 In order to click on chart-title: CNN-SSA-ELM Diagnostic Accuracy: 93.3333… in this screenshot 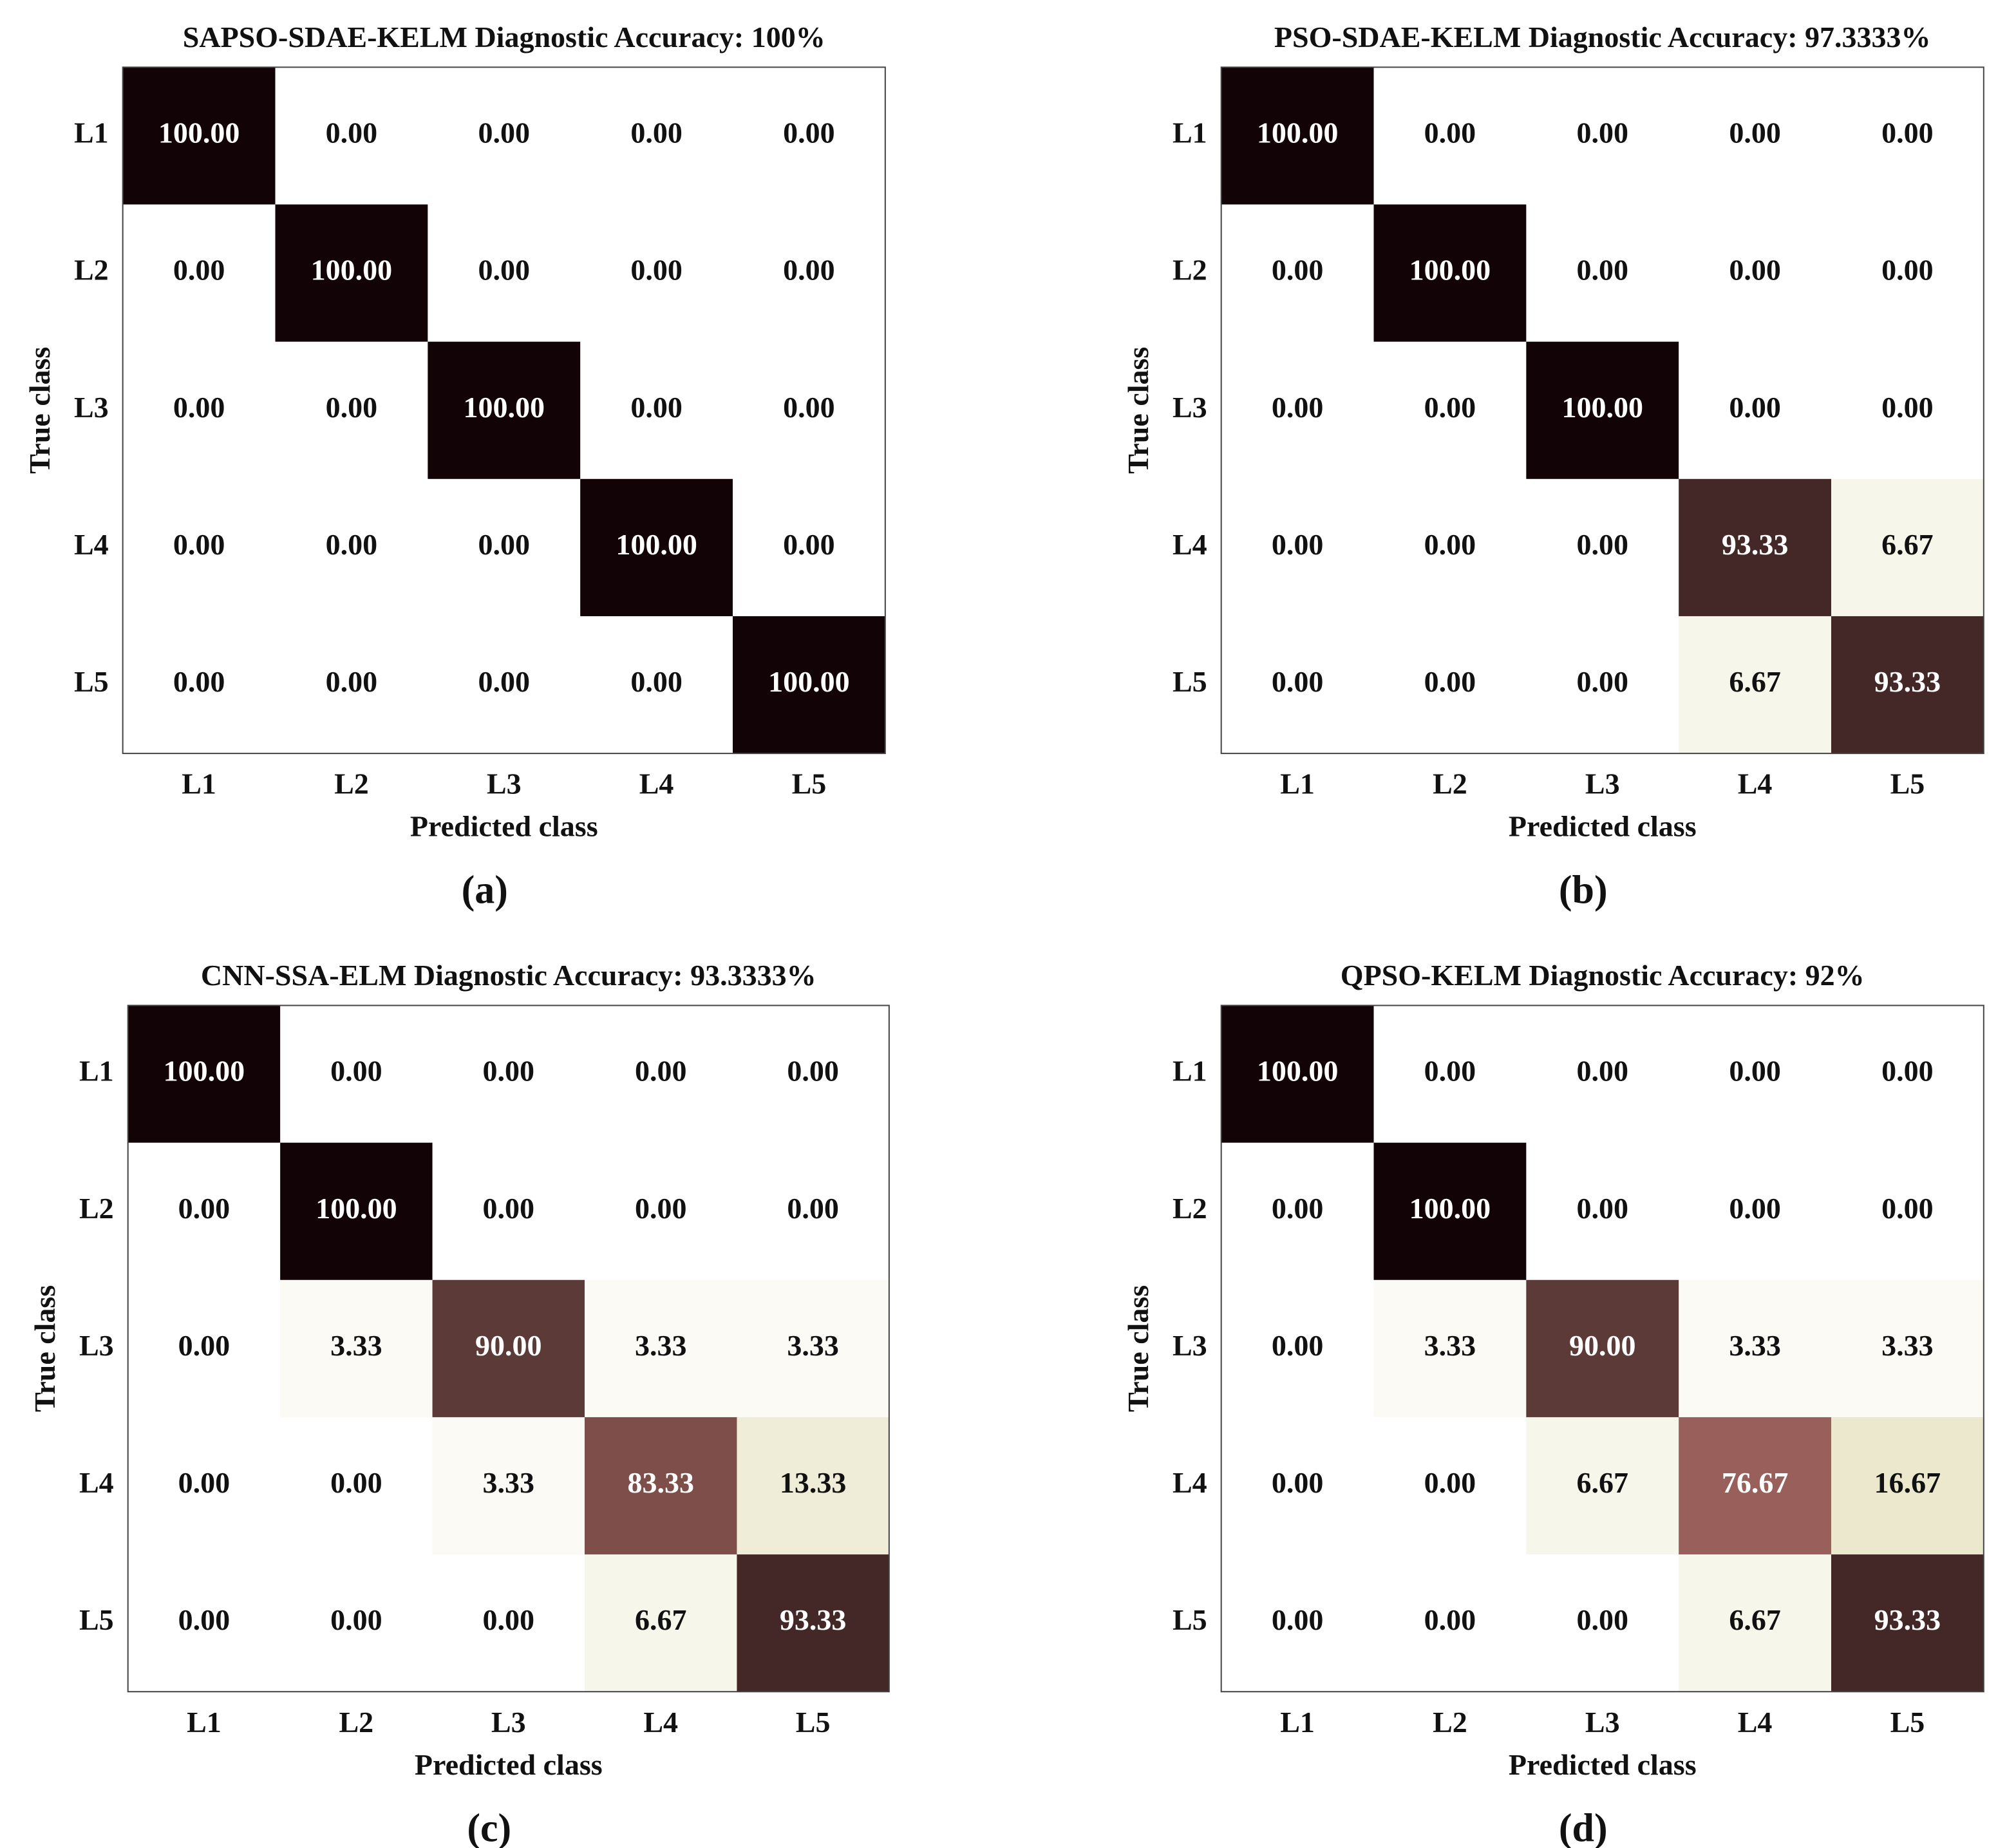, I will do `click(508, 975)`.